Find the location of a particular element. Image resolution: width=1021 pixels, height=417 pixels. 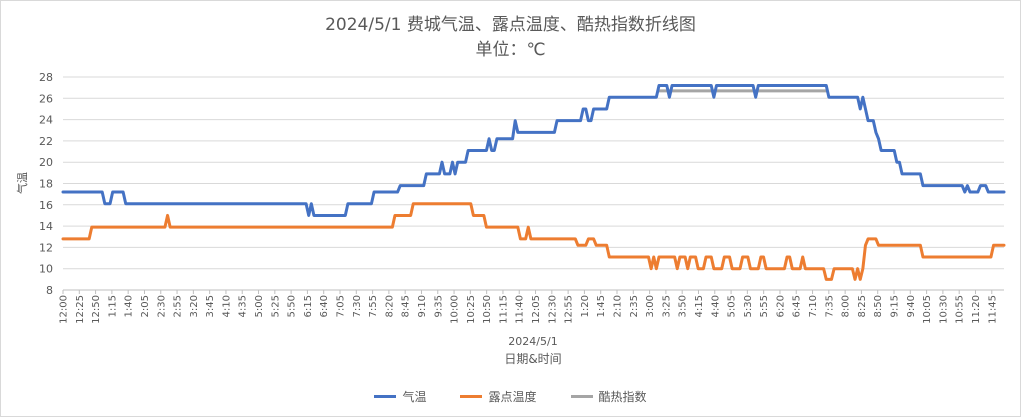

x-tick-label: 2:10 is located at coordinates (618, 306).